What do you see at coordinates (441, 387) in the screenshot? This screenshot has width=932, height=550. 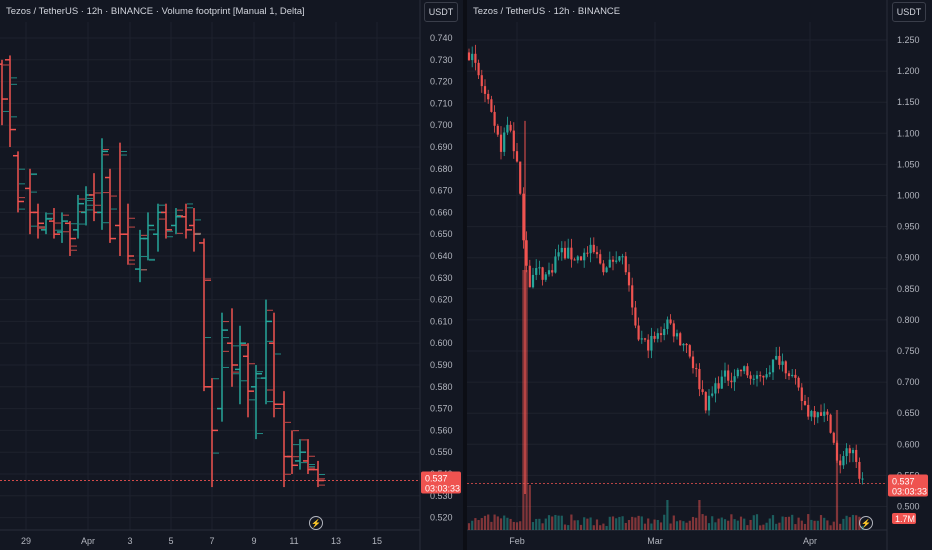 I see `price-axis-label: 0.580` at bounding box center [441, 387].